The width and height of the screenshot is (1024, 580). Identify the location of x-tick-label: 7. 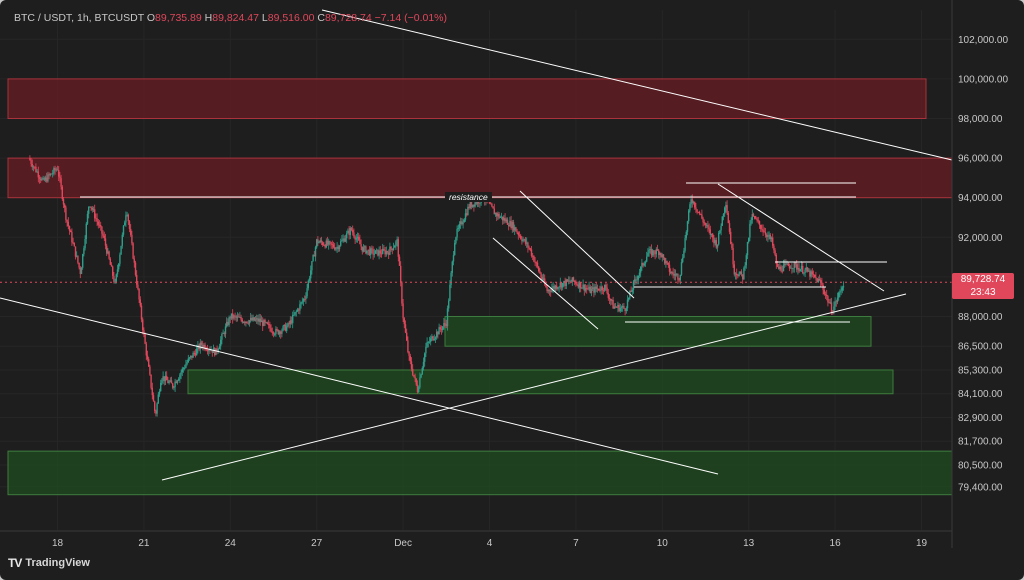
(576, 543).